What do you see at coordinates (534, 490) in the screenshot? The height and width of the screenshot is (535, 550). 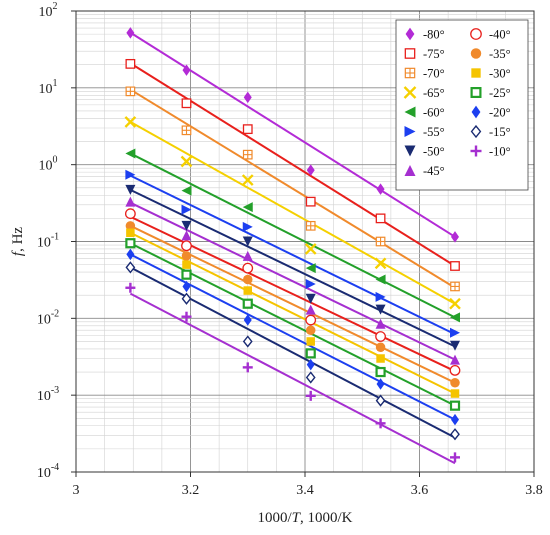 I see `x-tick-label: 3.8` at bounding box center [534, 490].